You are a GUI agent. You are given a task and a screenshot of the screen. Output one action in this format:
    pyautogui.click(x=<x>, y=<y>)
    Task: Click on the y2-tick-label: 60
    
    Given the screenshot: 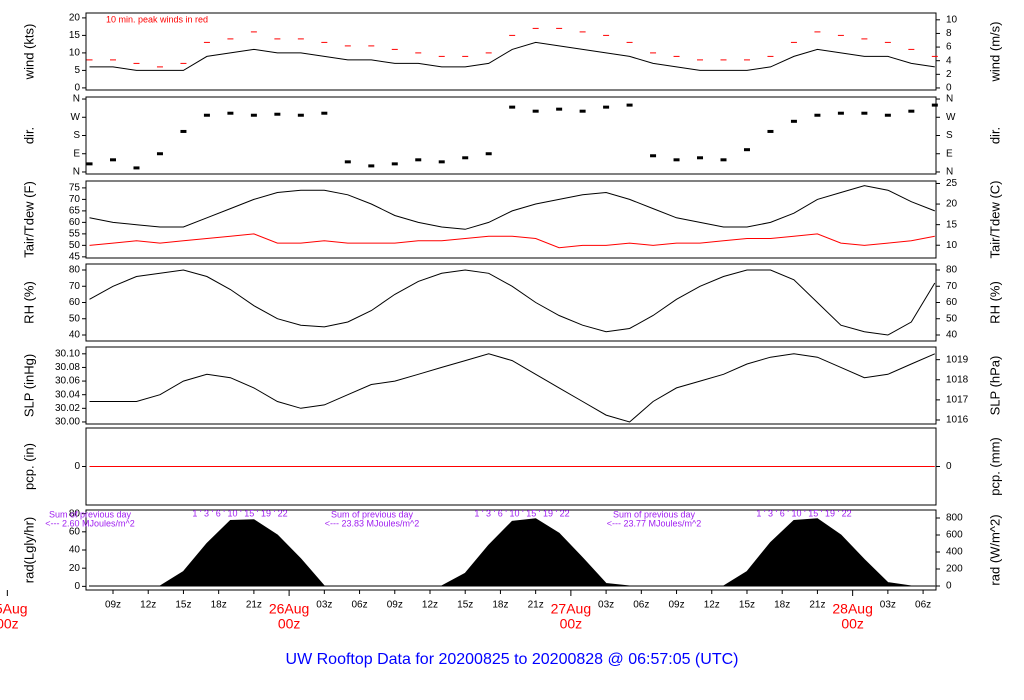 What is the action you would take?
    pyautogui.click(x=952, y=302)
    